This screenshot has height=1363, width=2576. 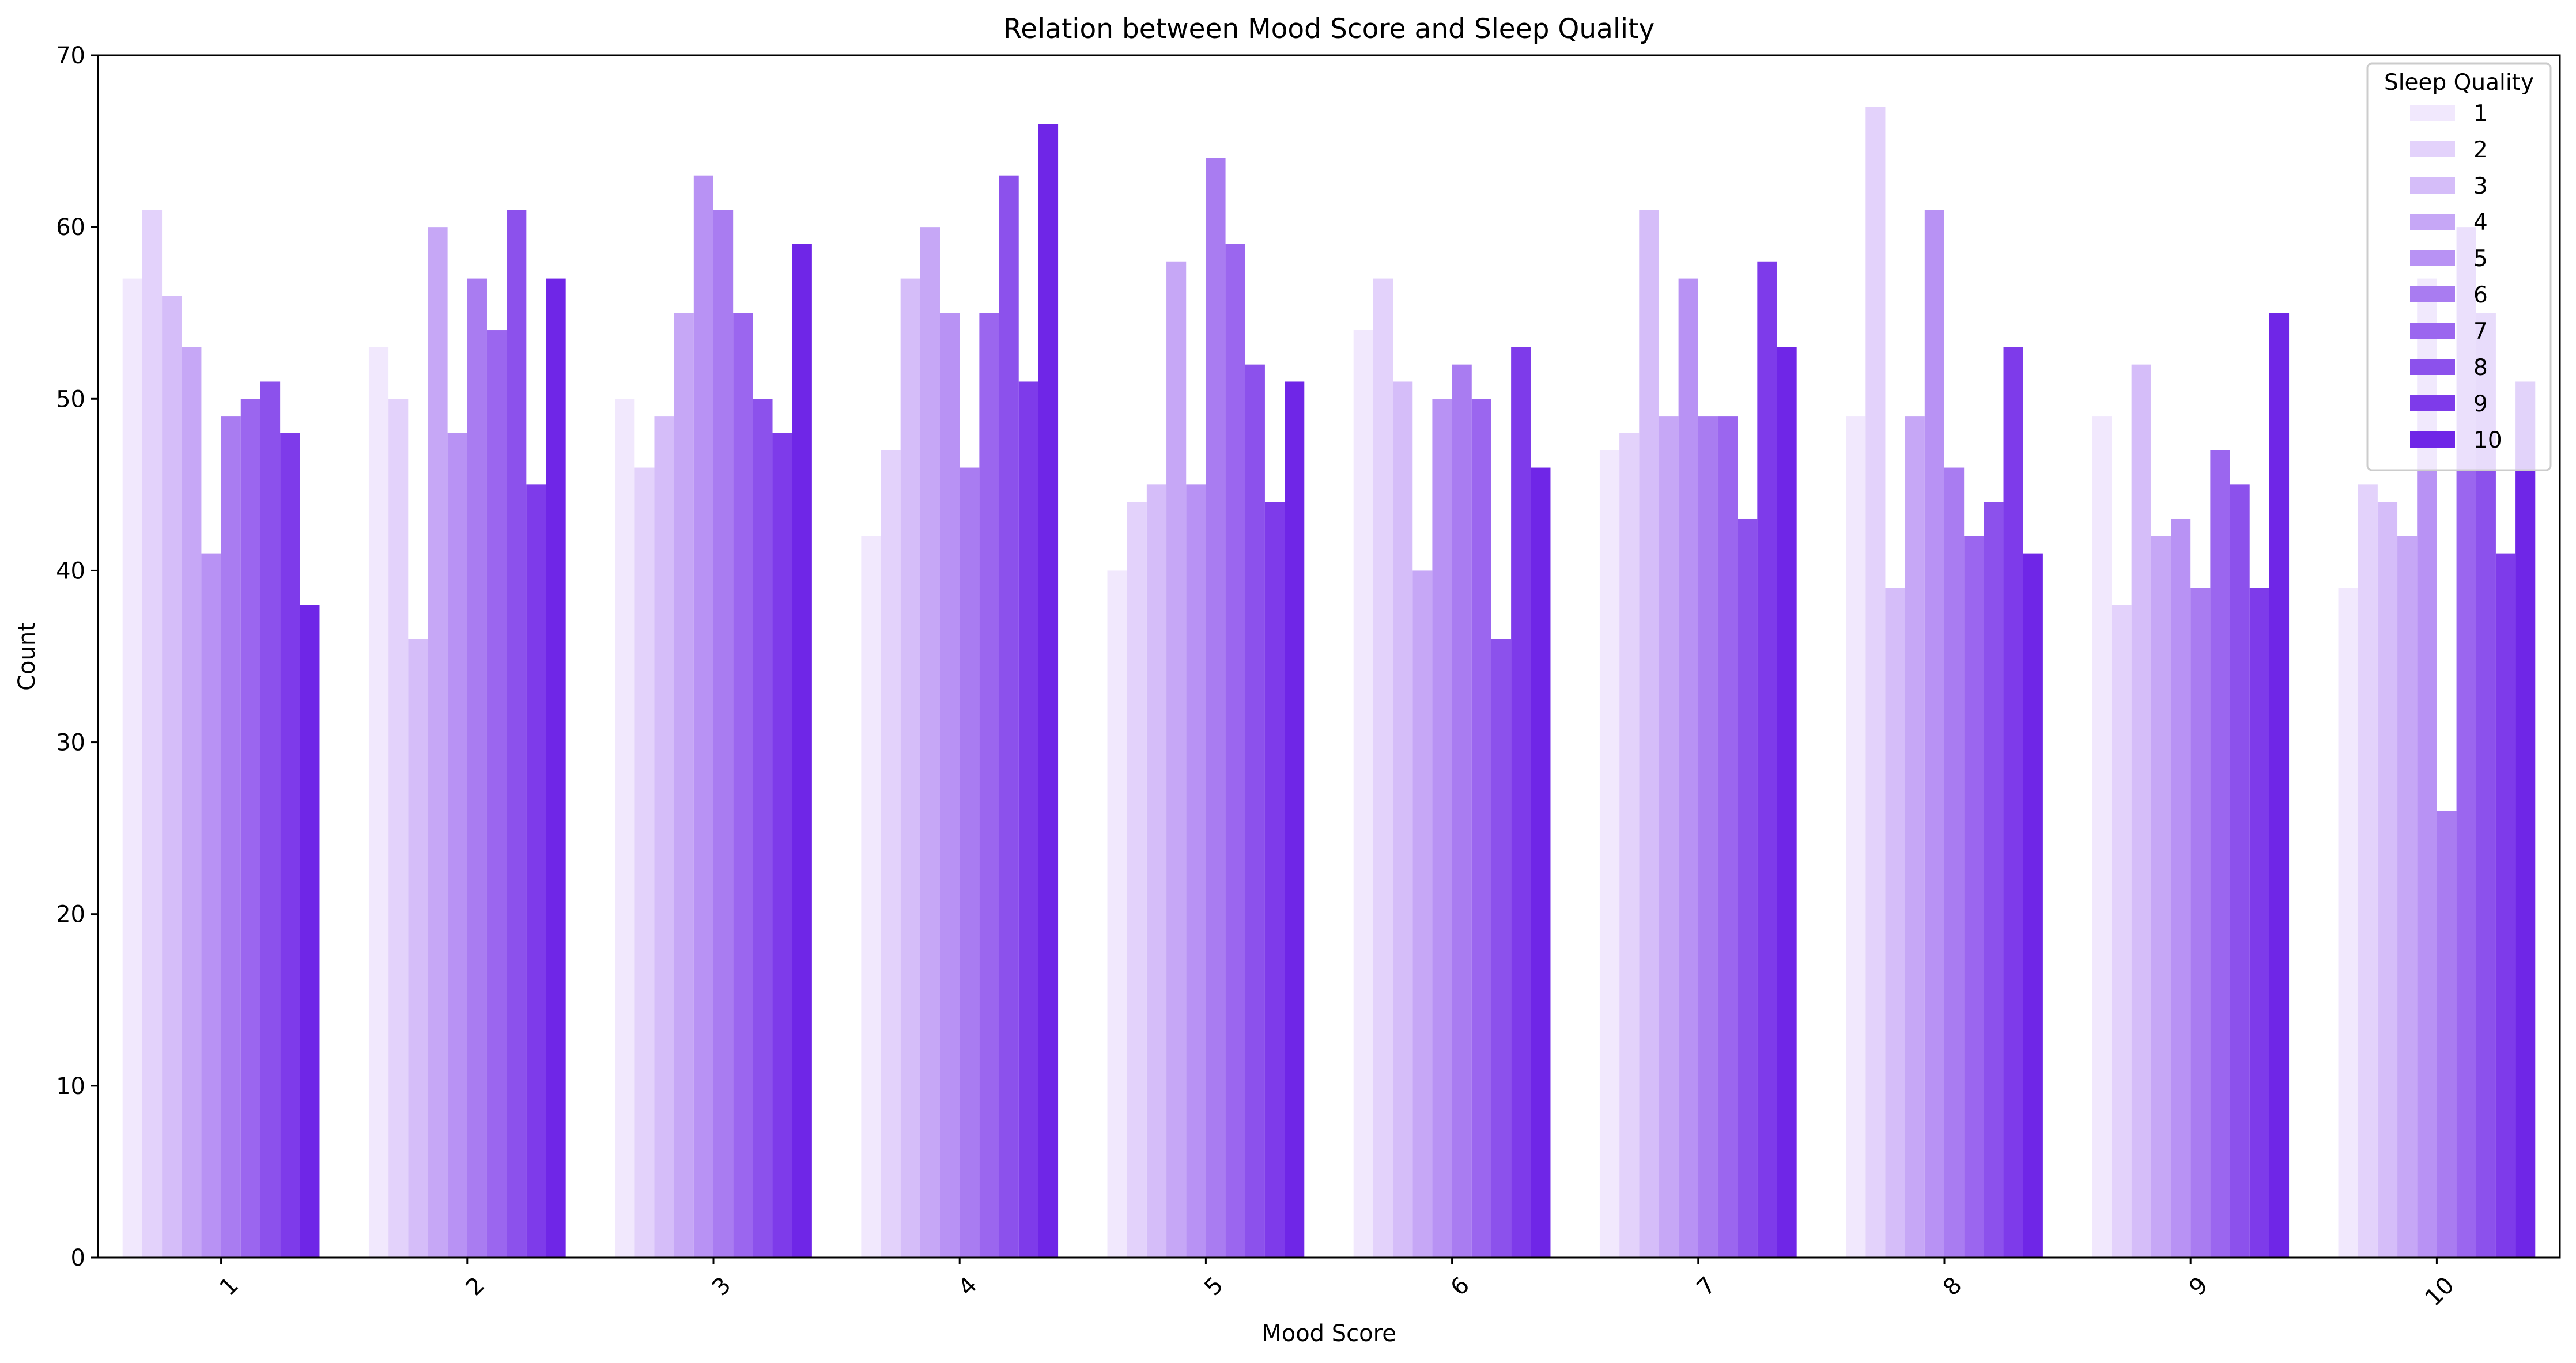 What do you see at coordinates (1952, 1286) in the screenshot?
I see `x-tick-label: 8` at bounding box center [1952, 1286].